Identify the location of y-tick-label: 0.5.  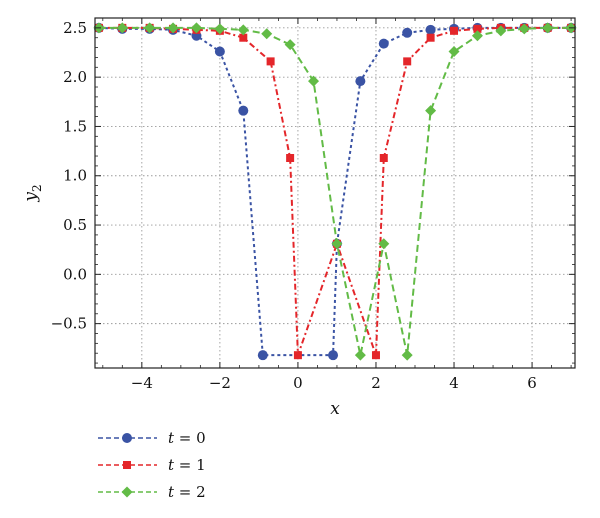
(75, 225).